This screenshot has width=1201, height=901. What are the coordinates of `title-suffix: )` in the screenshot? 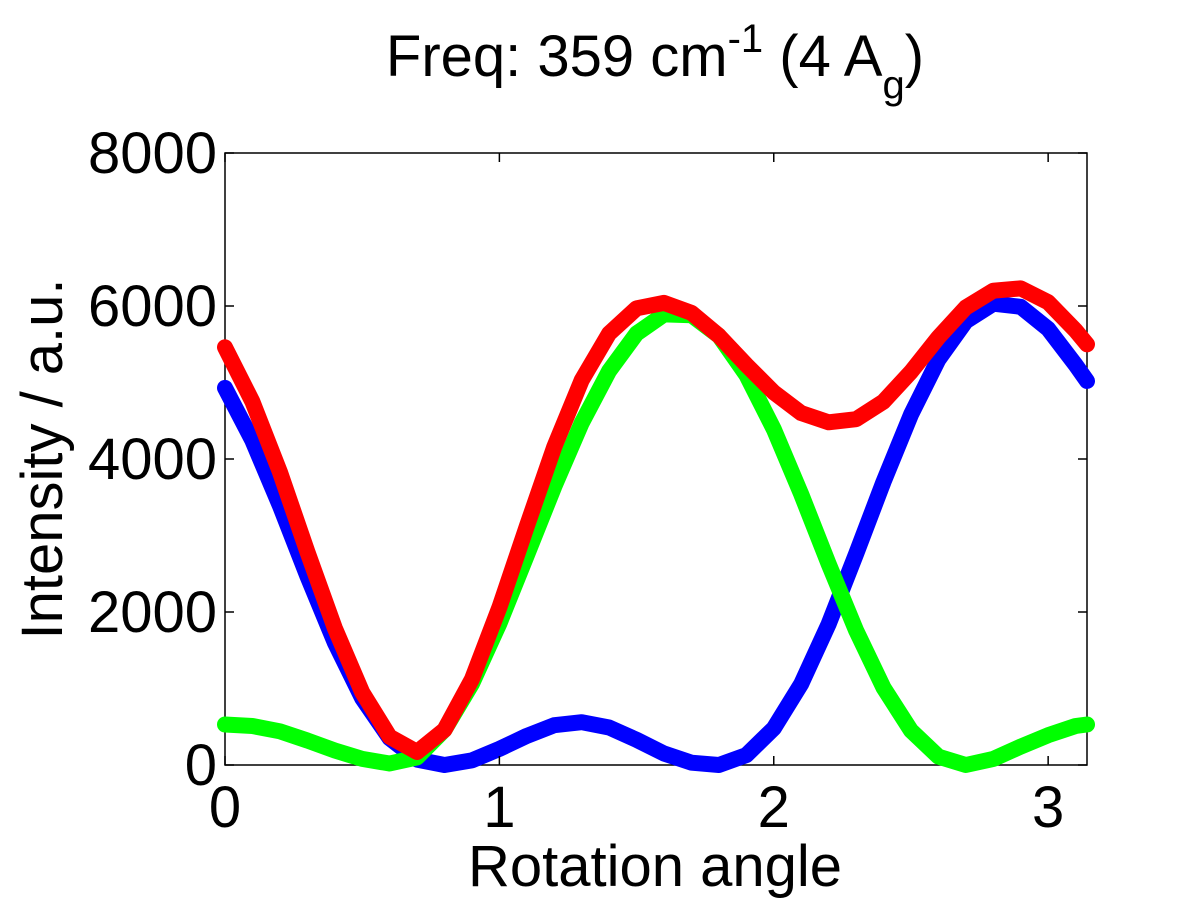 It's located at (914, 56).